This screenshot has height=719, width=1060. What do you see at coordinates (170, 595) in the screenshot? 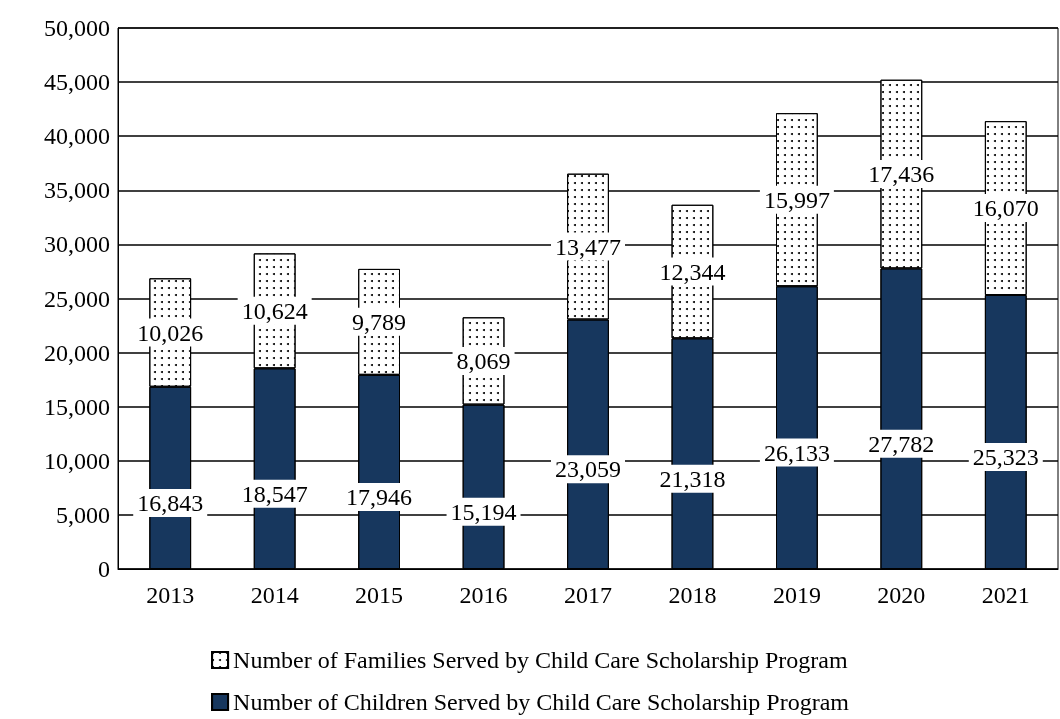
I see `x-tick-label: 2013` at bounding box center [170, 595].